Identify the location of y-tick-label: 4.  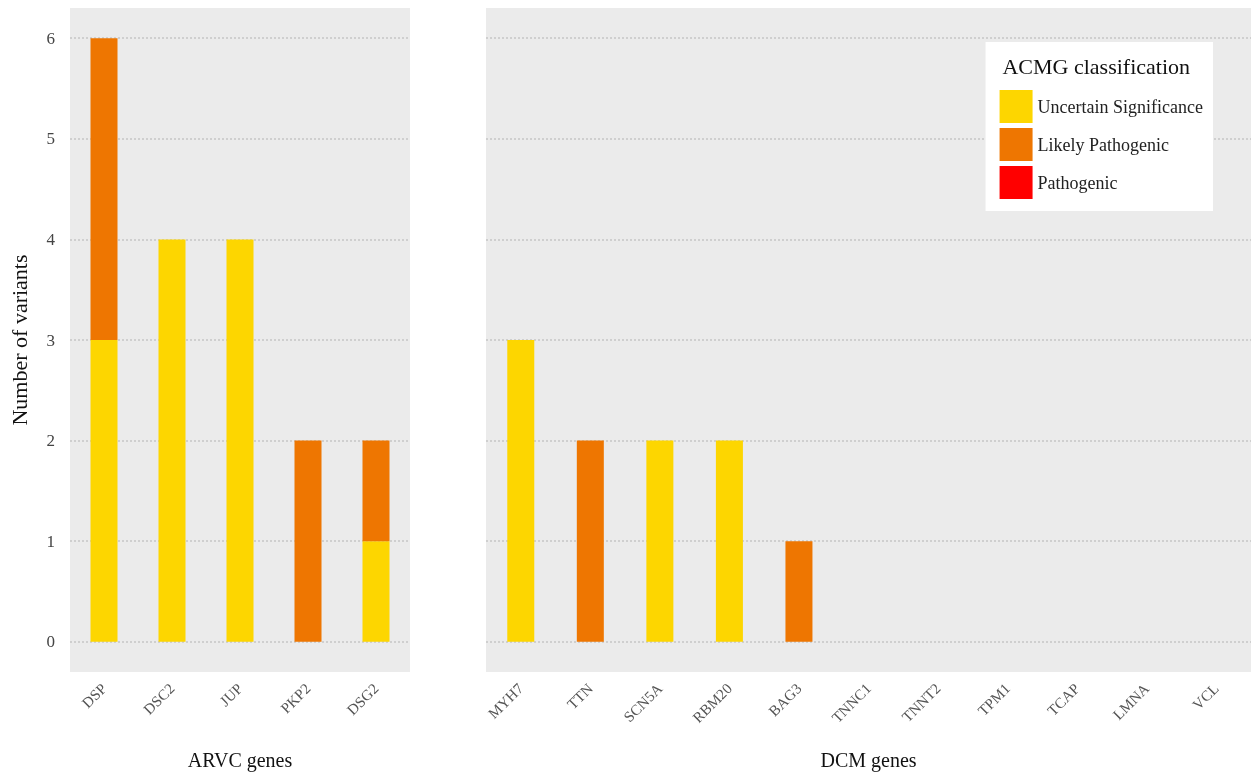
(51, 239).